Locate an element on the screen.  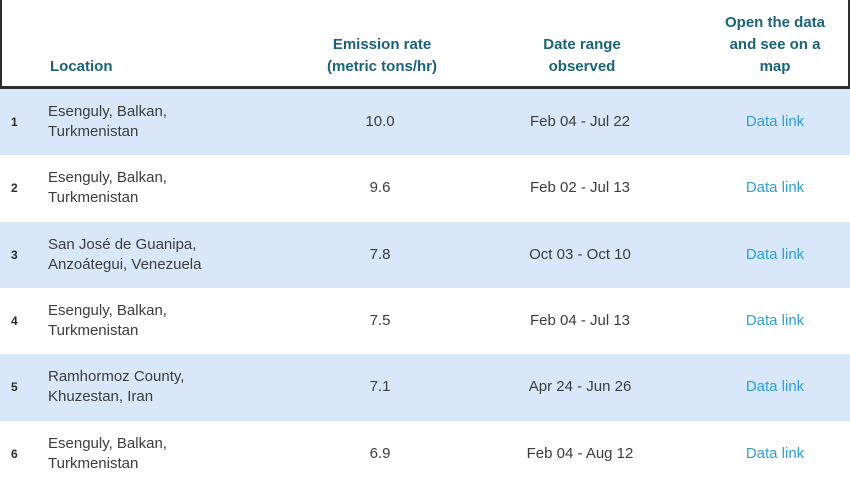
row-rank: 3 is located at coordinates (14, 254).